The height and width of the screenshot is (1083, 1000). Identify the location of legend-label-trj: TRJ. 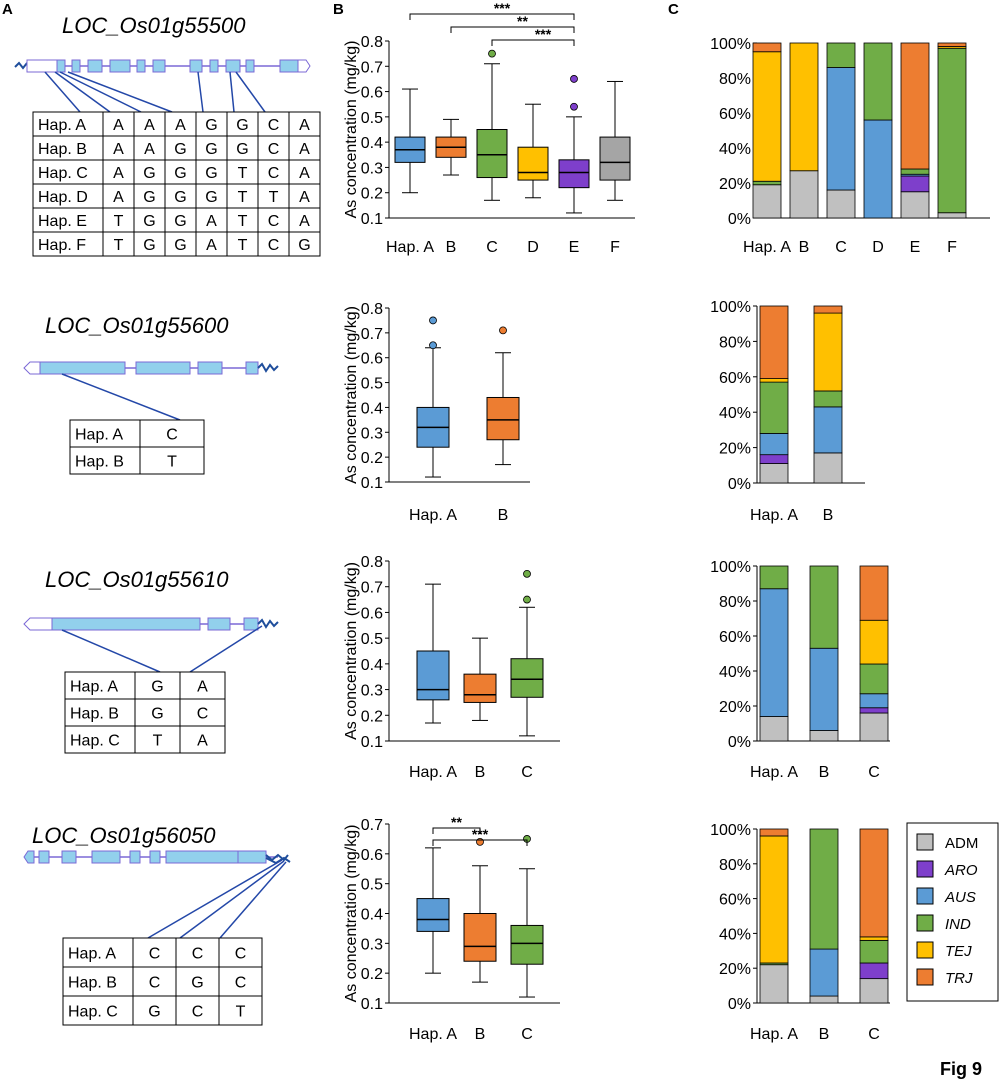
(959, 978).